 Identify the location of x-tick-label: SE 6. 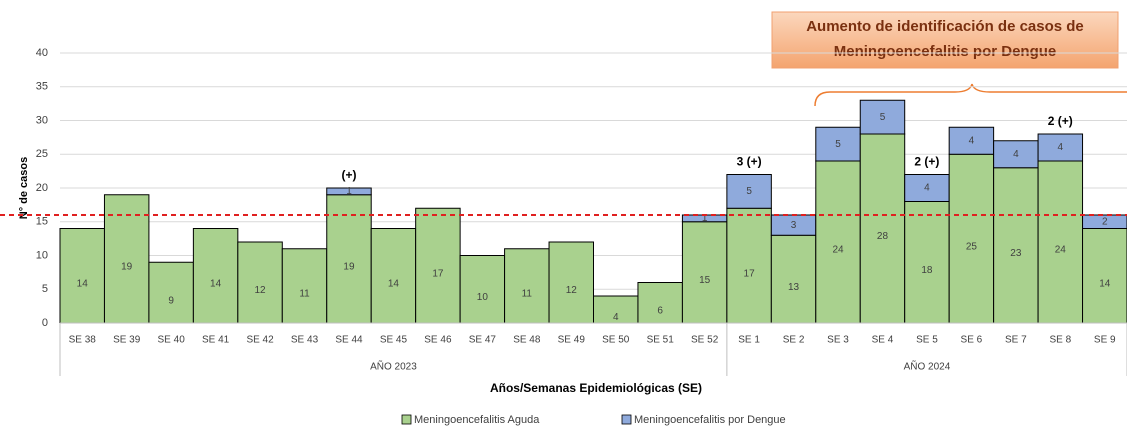
(972, 340).